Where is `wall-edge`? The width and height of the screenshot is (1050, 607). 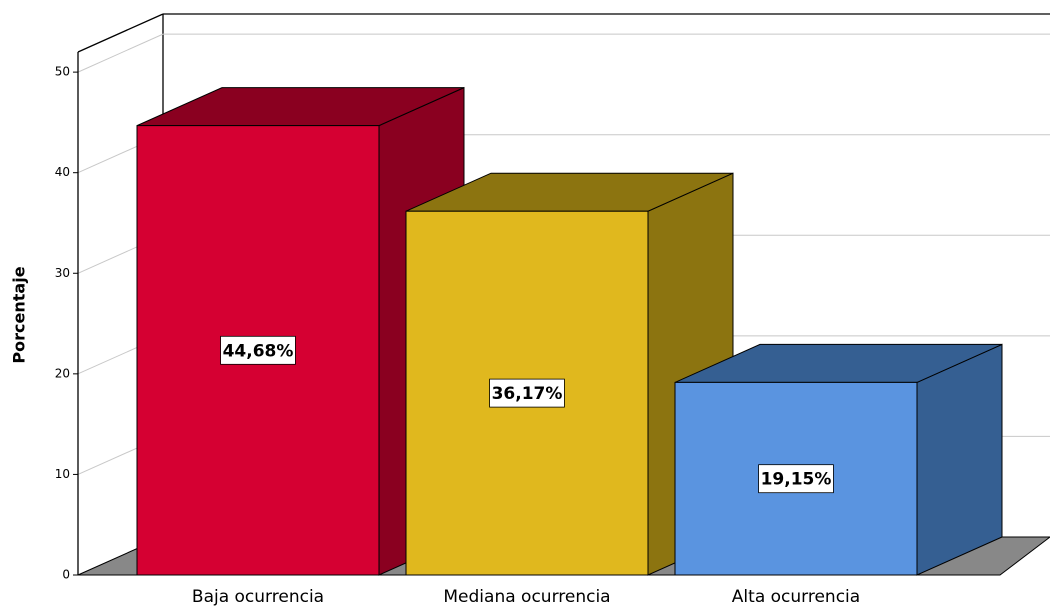 wall-edge is located at coordinates (120, 33).